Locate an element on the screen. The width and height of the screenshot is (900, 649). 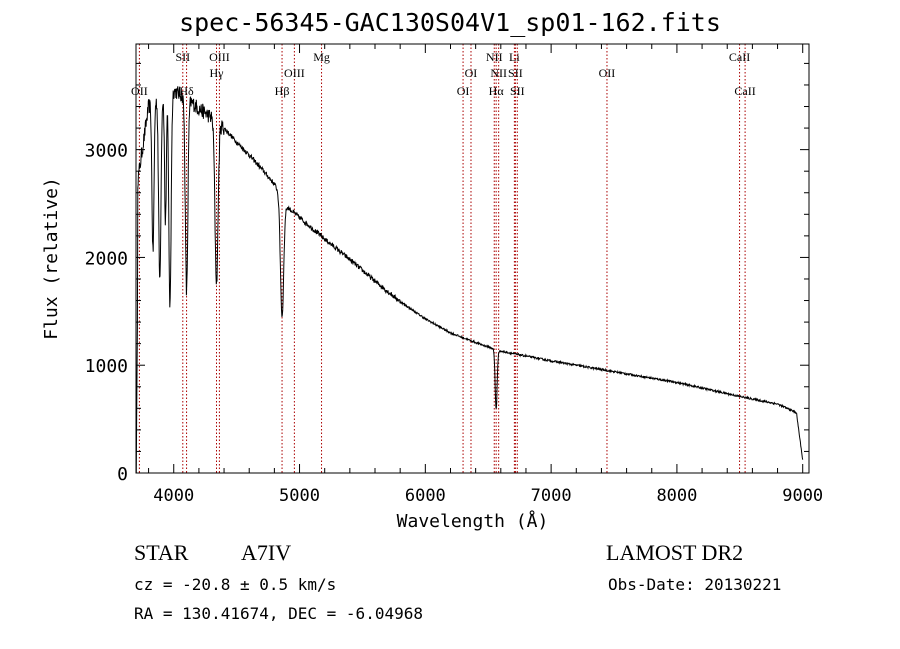
object-class: STAR is located at coordinates (161, 552).